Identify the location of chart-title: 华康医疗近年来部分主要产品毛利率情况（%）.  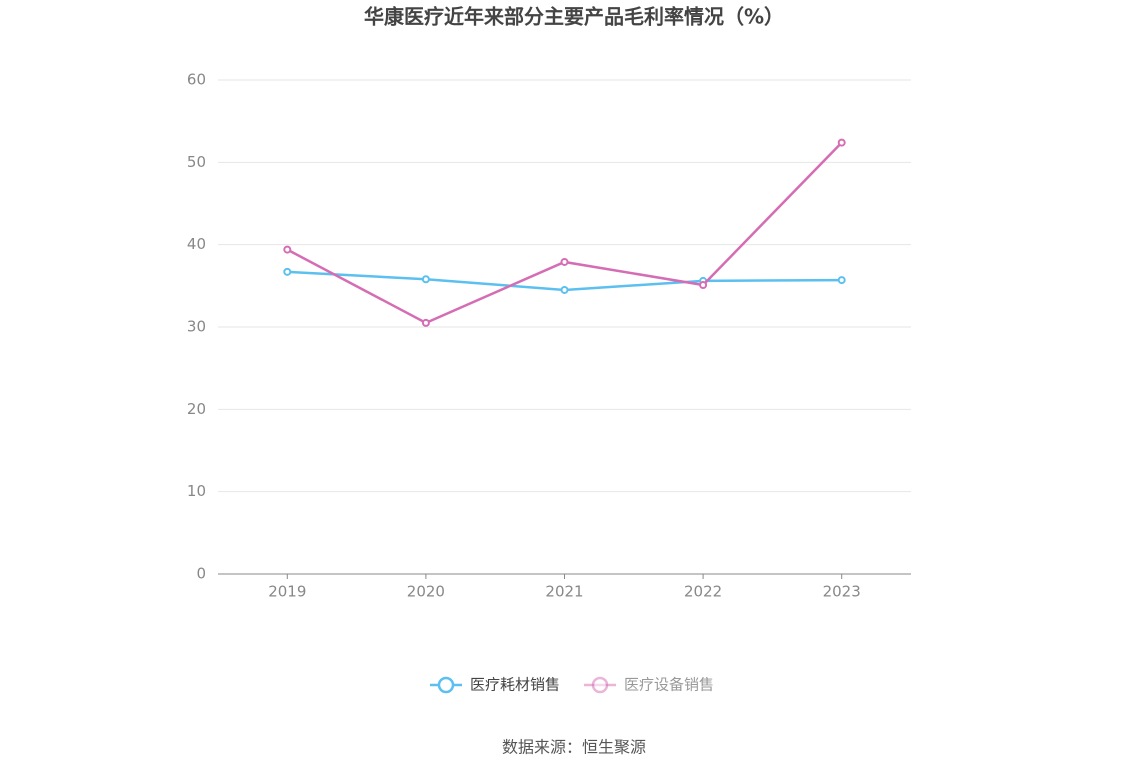
(574, 17).